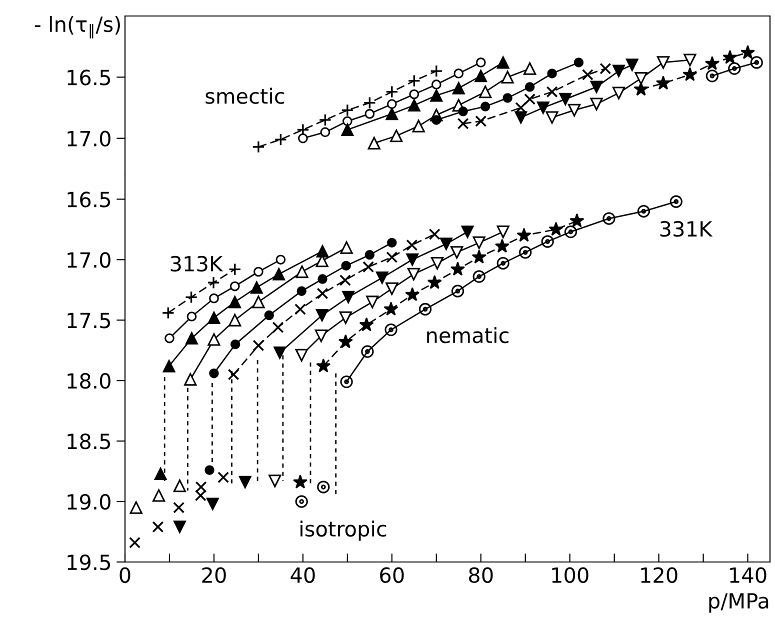  Describe the element at coordinates (89, 381) in the screenshot. I see `y-tick-label: 18.0` at that location.